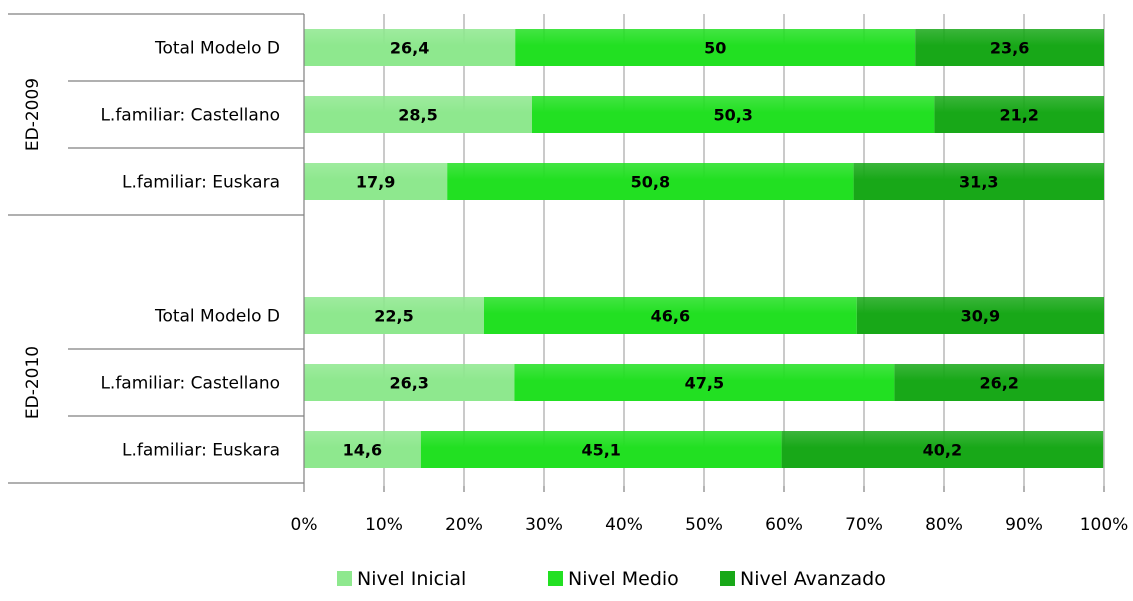  I want to click on data-label-nivel-medio: 46,6, so click(670, 316).